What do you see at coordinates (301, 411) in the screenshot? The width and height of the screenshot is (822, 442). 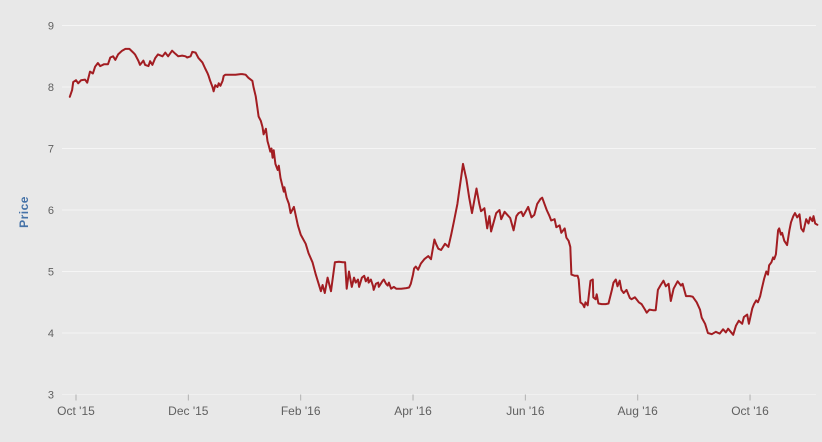 I see `x-tick-label: Feb '16` at bounding box center [301, 411].